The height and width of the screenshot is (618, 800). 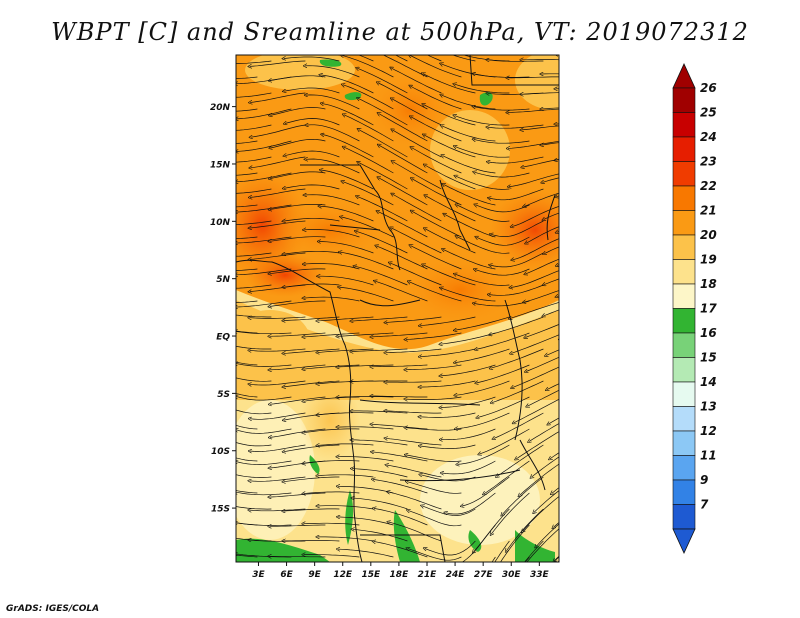 I want to click on lon-tick-label: 9E, so click(x=314, y=575).